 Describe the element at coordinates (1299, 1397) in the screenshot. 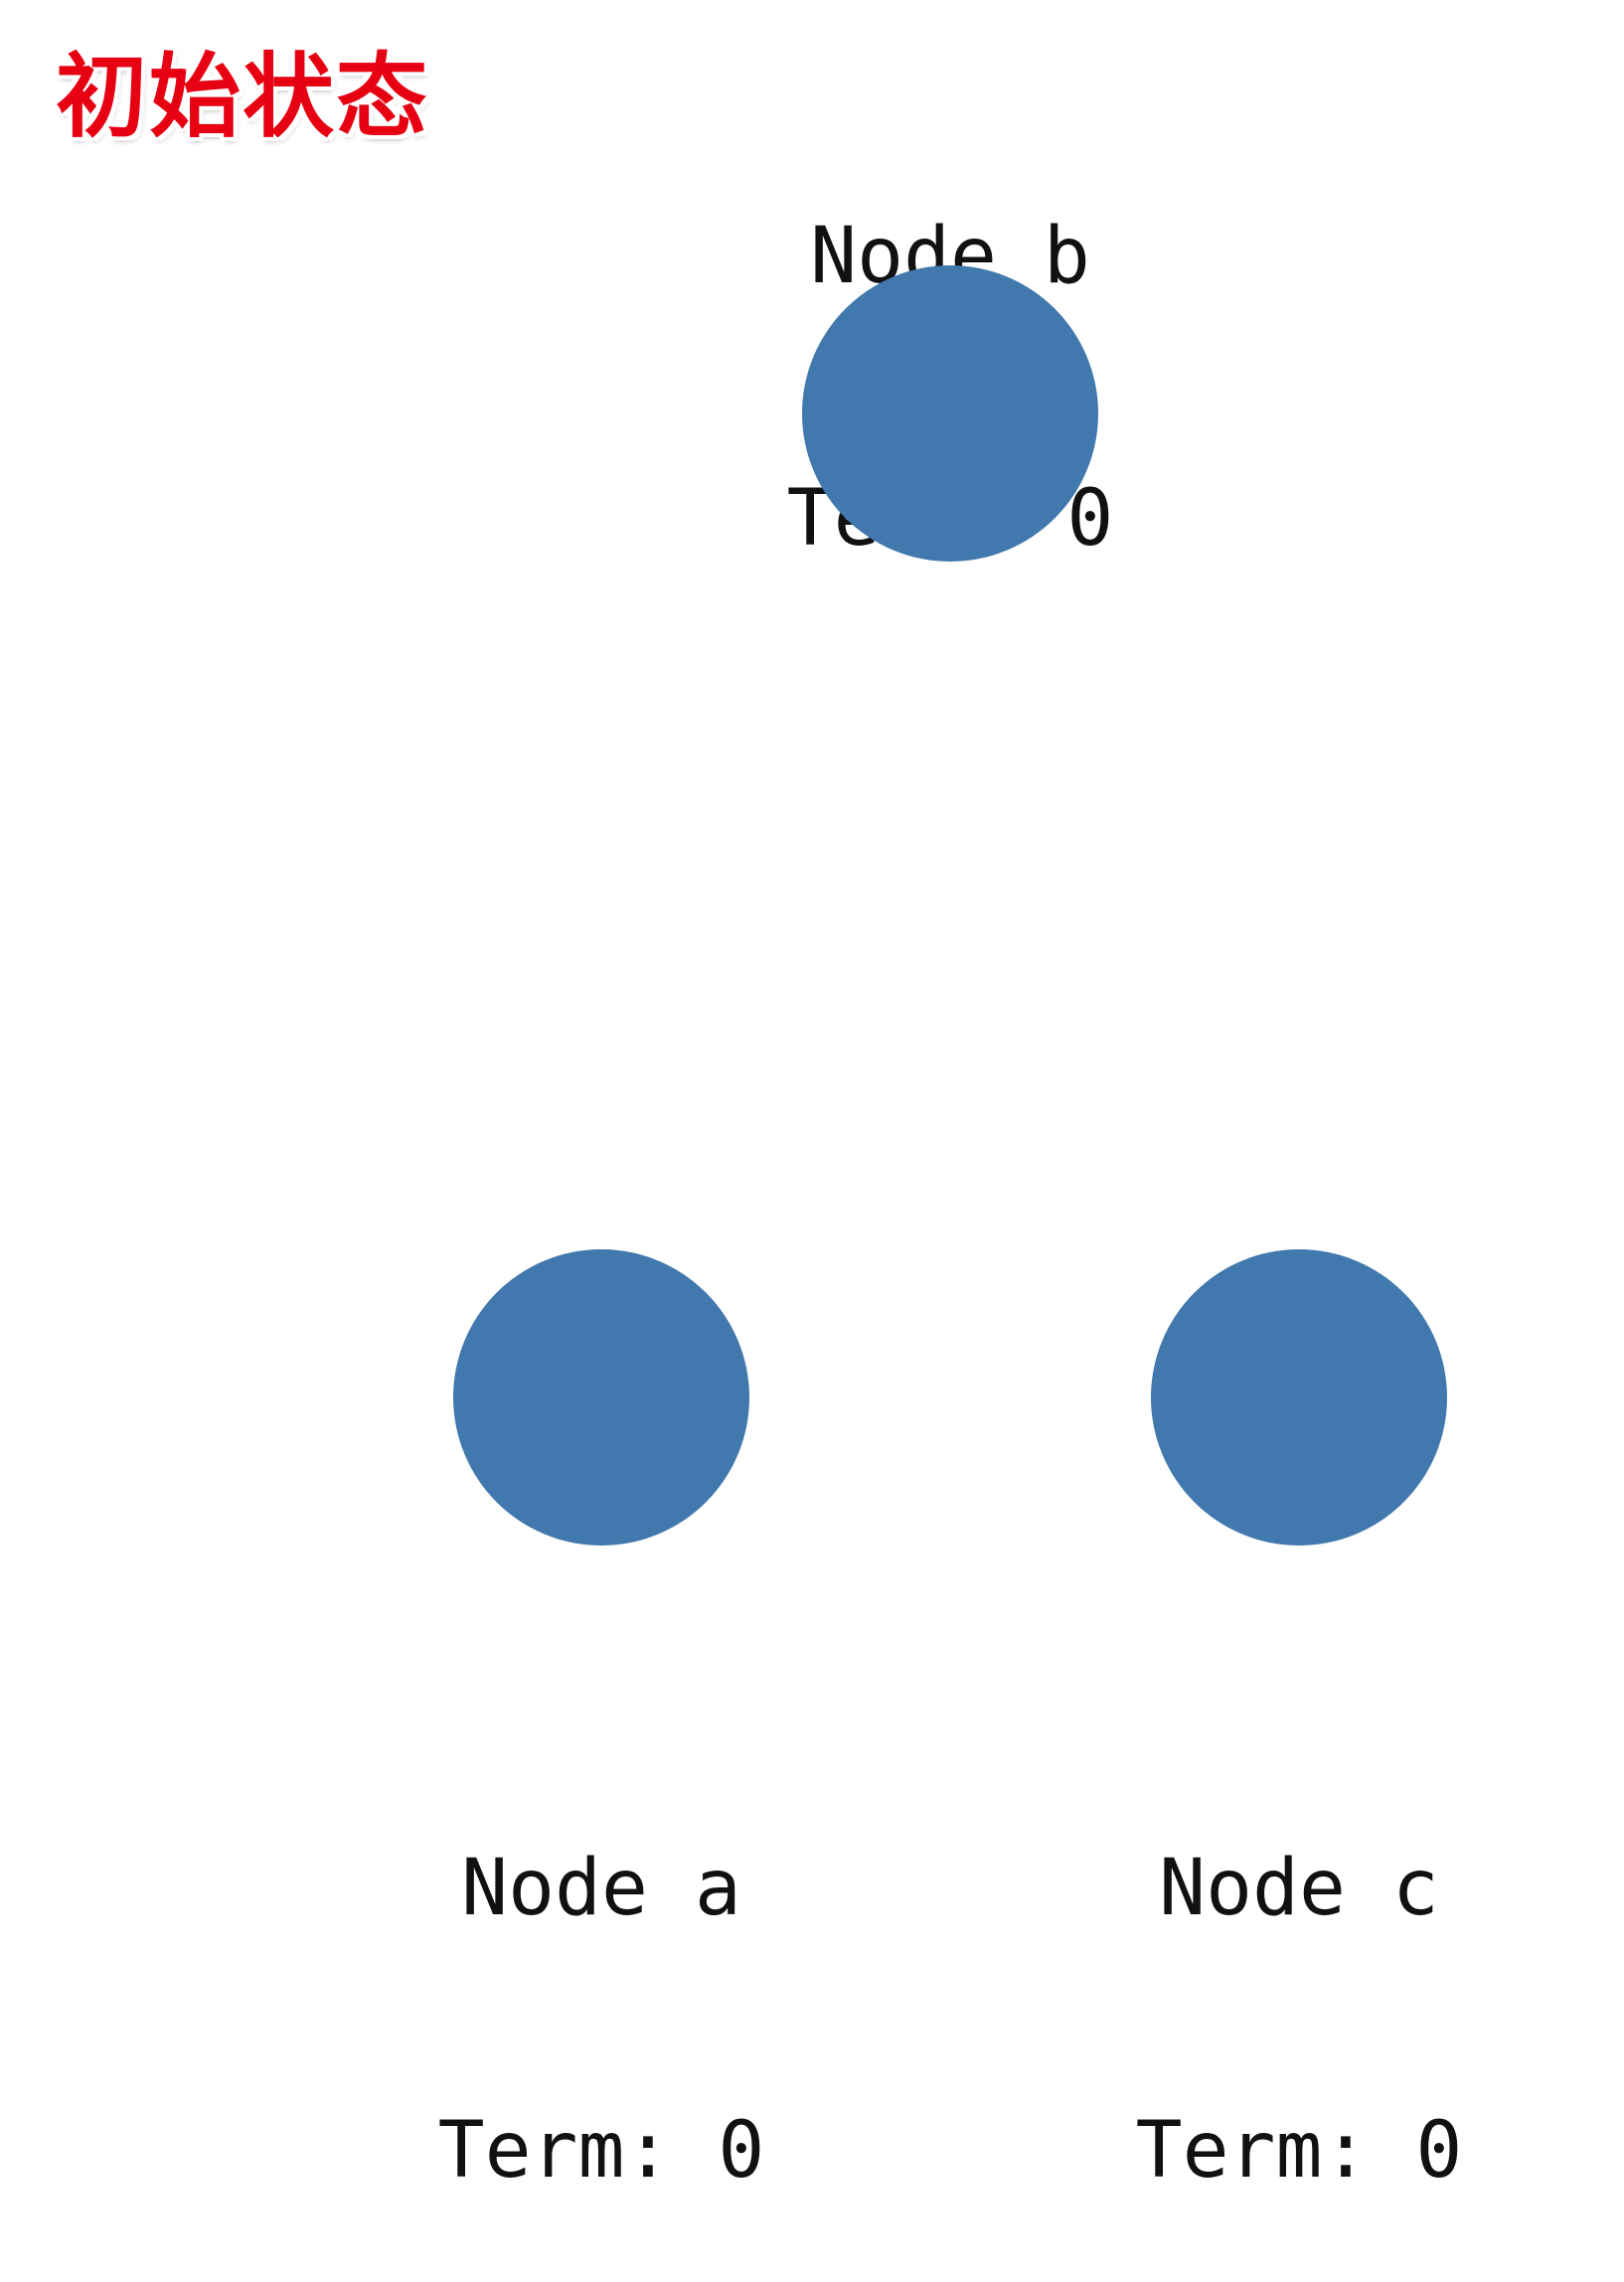

I see `node-c-circle` at that location.